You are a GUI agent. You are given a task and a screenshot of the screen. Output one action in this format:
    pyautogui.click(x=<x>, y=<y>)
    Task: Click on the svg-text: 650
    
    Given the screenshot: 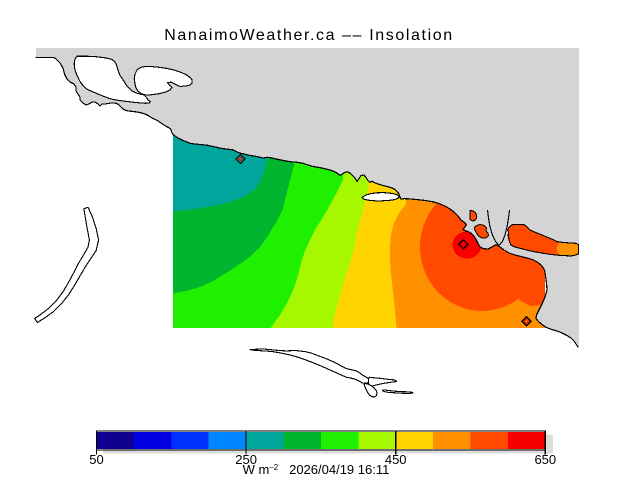 What is the action you would take?
    pyautogui.click(x=545, y=459)
    